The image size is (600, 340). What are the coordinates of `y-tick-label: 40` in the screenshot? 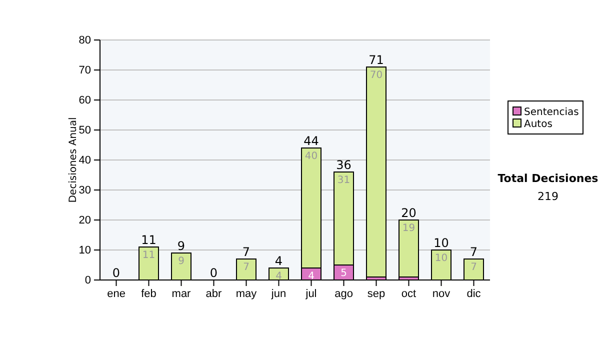 It's located at (84, 160).